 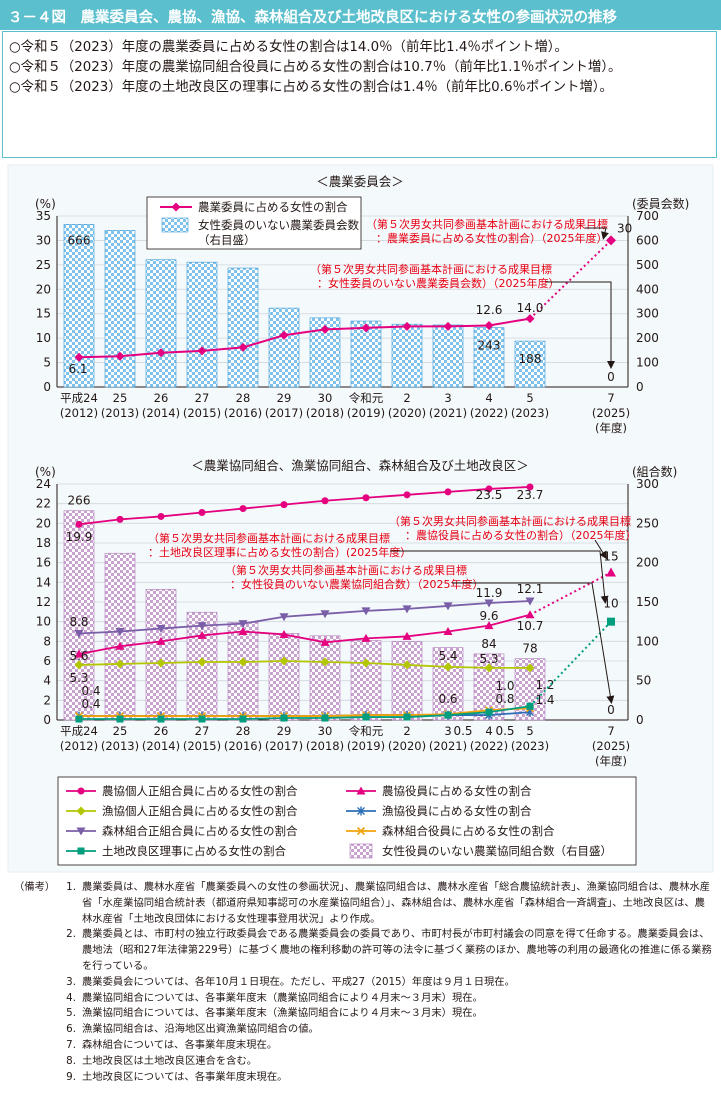 I want to click on bar-value-label: 188, so click(x=530, y=359).